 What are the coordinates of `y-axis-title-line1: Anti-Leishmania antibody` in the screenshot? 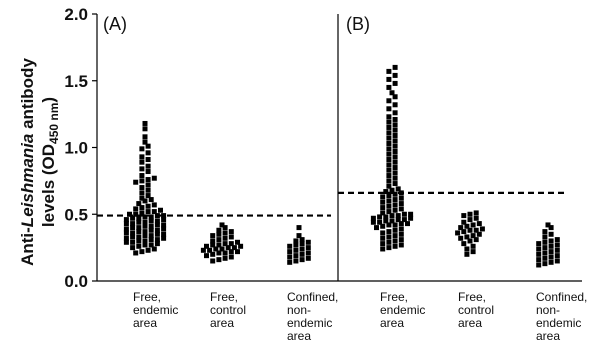 It's located at (27, 162).